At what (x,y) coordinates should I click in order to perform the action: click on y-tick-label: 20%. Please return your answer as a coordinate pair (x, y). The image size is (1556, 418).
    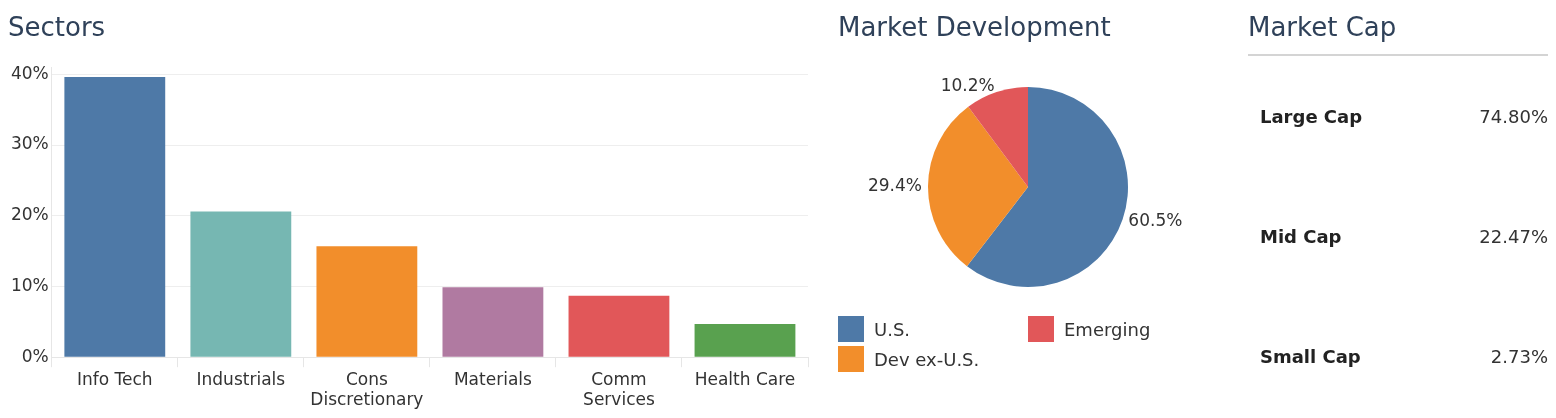
    Looking at the image, I should click on (29, 214).